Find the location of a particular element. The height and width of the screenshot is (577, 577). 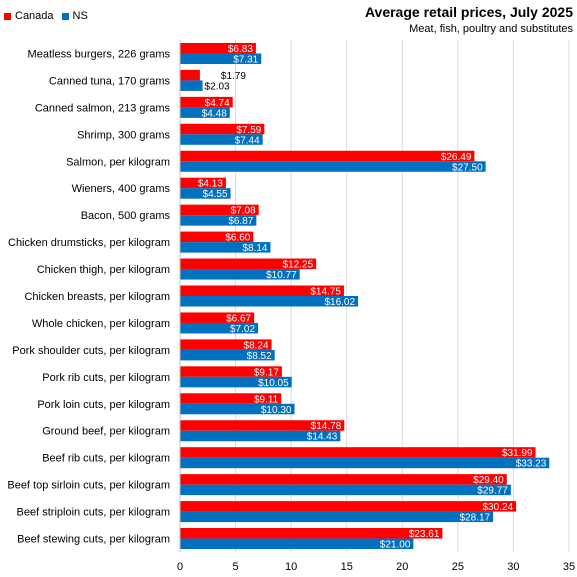

category-label: Pork shoulder cuts, per kilogram is located at coordinates (91, 351).